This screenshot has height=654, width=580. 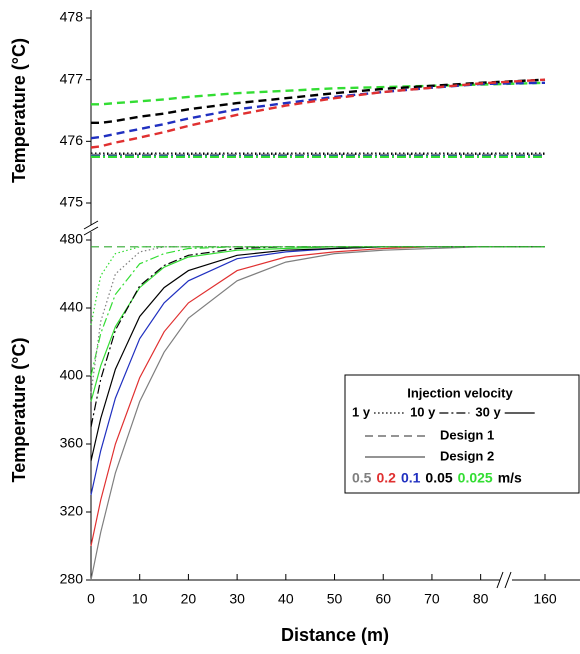 I want to click on x-tick-label: 40, so click(x=286, y=599).